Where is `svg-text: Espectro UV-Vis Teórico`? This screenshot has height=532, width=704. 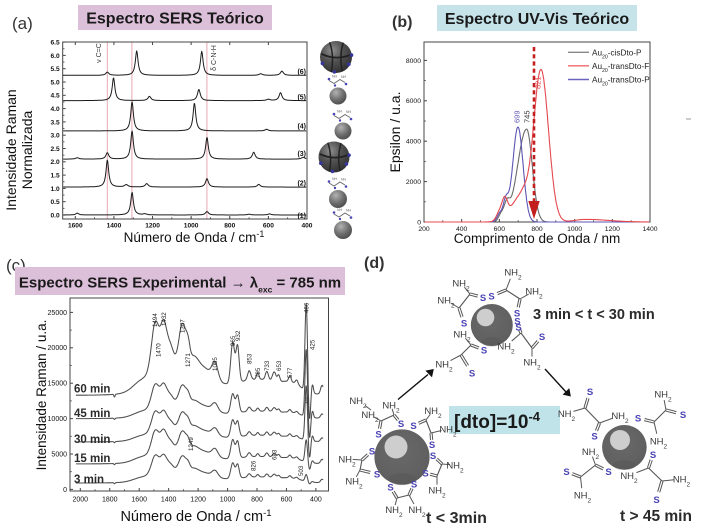
svg-text: Espectro UV-Vis Teórico is located at coordinates (537, 19).